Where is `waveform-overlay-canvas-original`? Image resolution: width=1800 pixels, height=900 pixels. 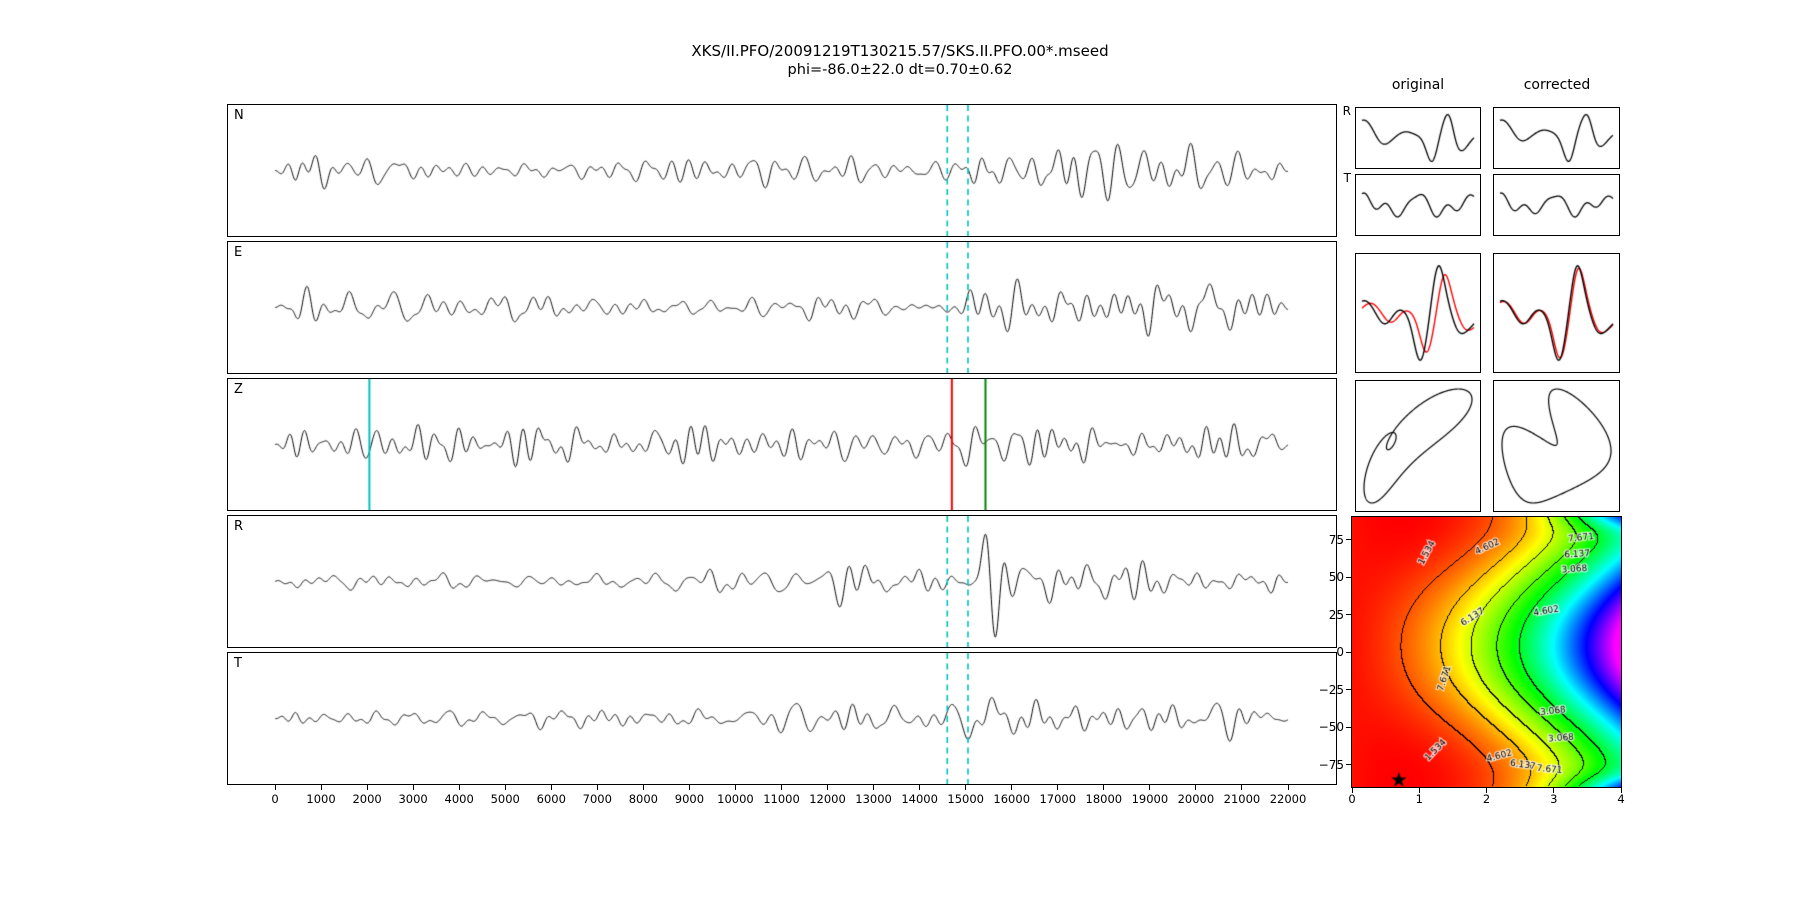
waveform-overlay-canvas-original is located at coordinates (1418, 313).